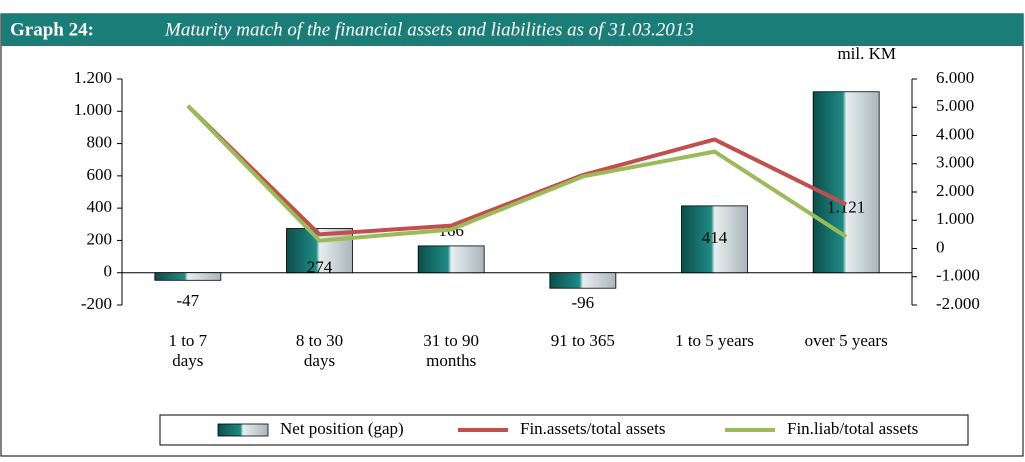 The image size is (1025, 462). I want to click on x-tick-line: 1 to 7, so click(187, 340).